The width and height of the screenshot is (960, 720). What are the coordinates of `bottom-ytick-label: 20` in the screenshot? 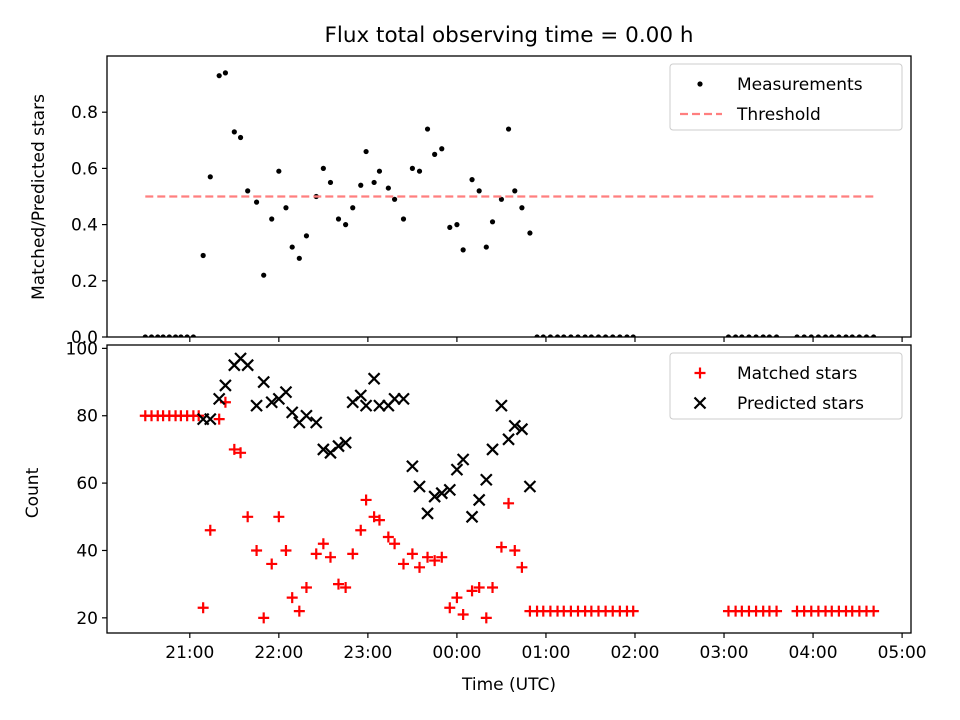 It's located at (87, 619).